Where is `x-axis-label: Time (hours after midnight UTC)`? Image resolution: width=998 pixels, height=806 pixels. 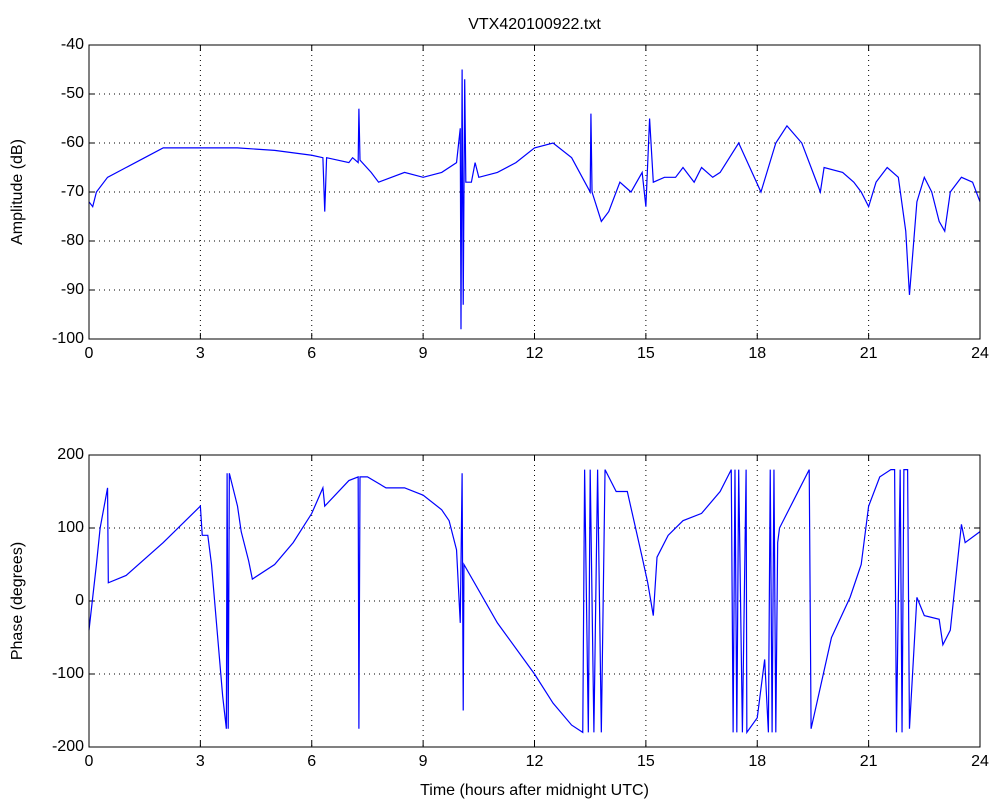
x-axis-label: Time (hours after midnight UTC) is located at coordinates (534, 790).